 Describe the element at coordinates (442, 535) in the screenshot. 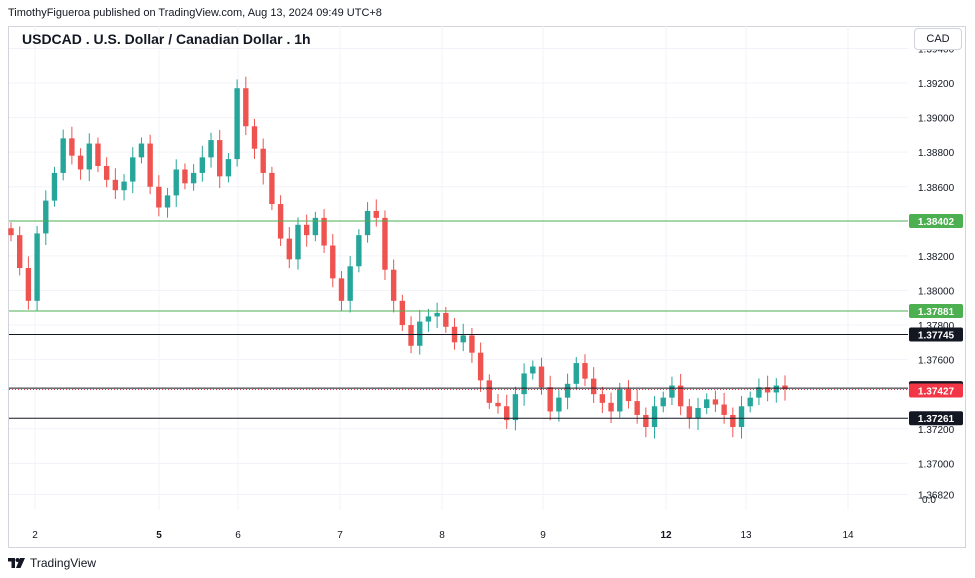

I see `x-tick-label: 8` at that location.